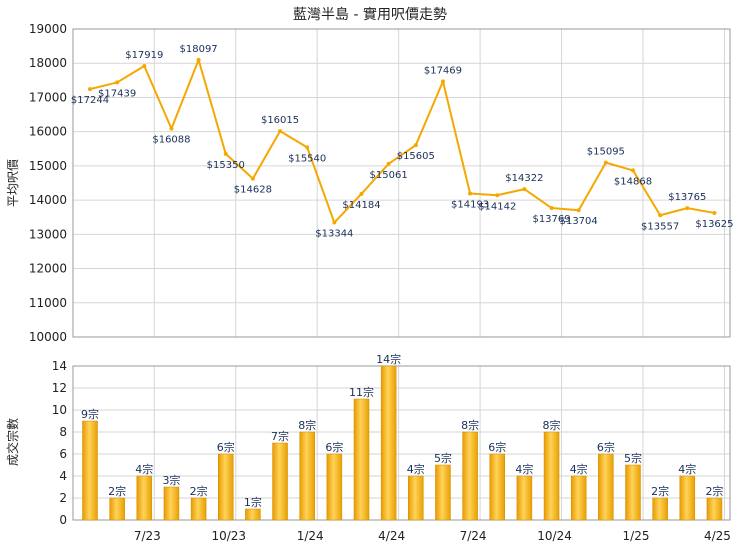 The height and width of the screenshot is (550, 740). Describe the element at coordinates (253, 502) in the screenshot. I see `volume-data-label: 1宗` at that location.